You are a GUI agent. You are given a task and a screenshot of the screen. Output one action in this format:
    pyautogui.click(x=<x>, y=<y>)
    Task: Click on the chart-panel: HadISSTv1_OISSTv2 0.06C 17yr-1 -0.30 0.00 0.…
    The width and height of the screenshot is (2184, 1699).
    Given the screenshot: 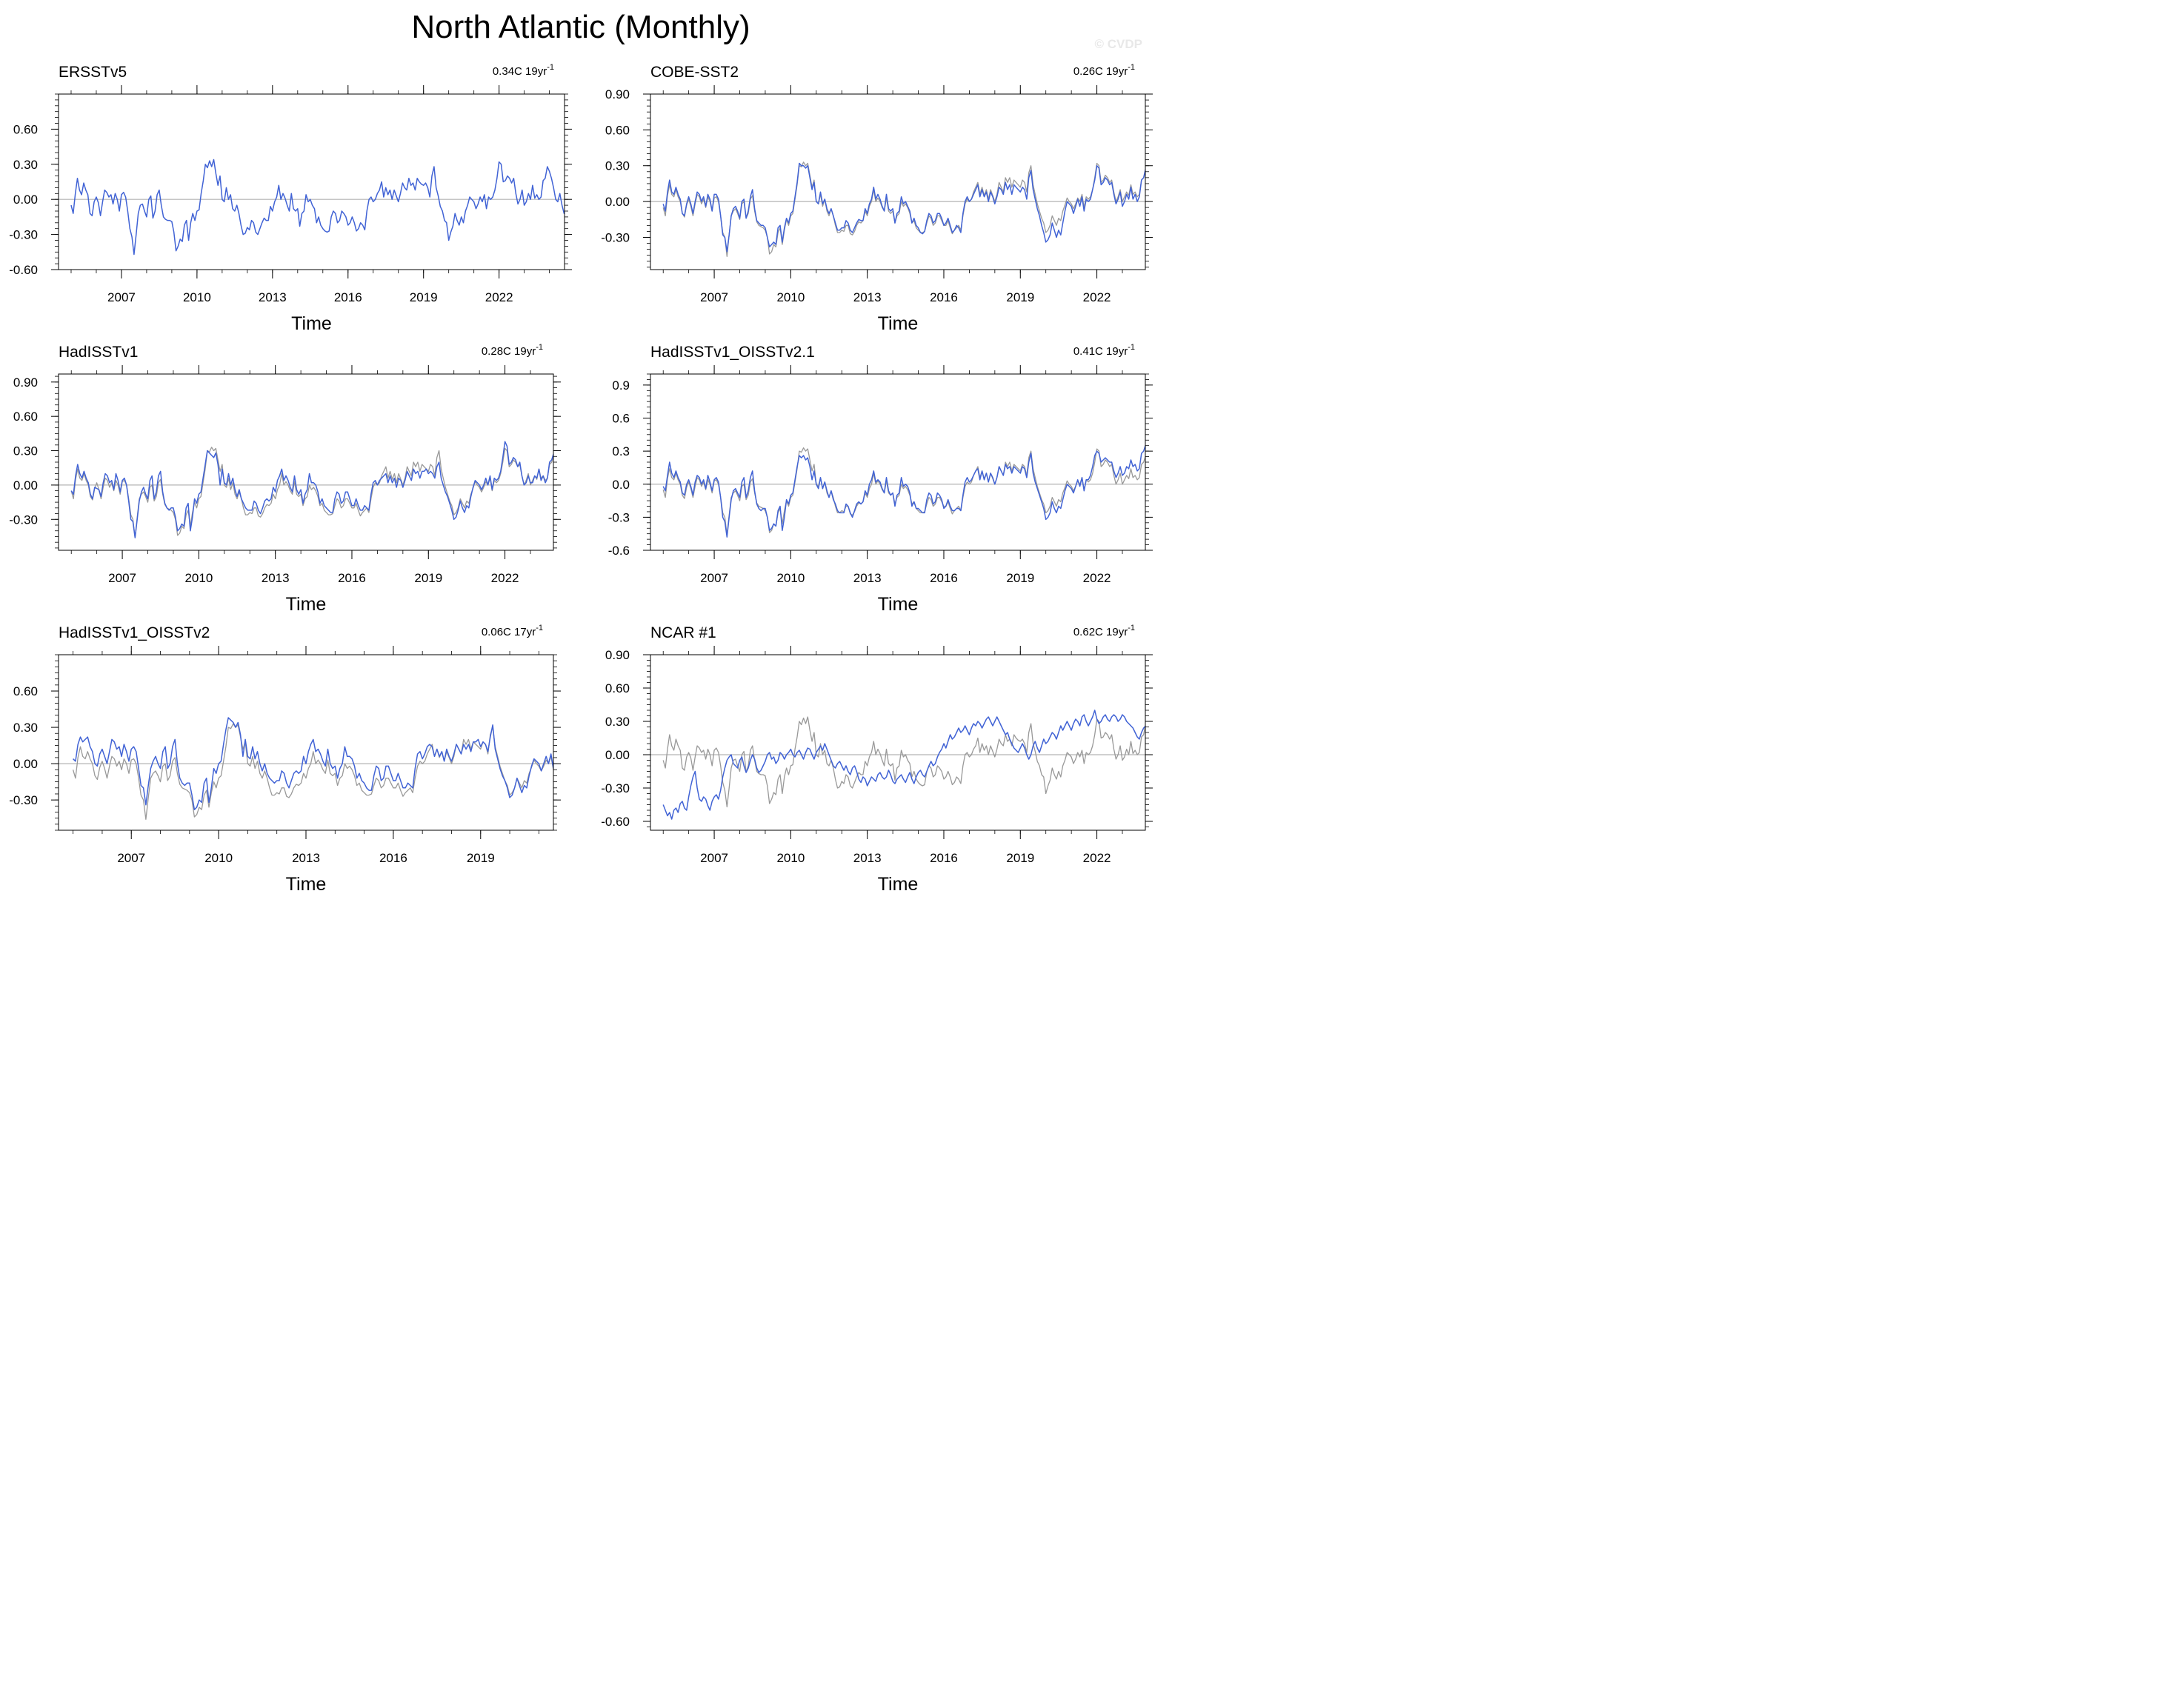 What is the action you would take?
    pyautogui.click(x=285, y=759)
    